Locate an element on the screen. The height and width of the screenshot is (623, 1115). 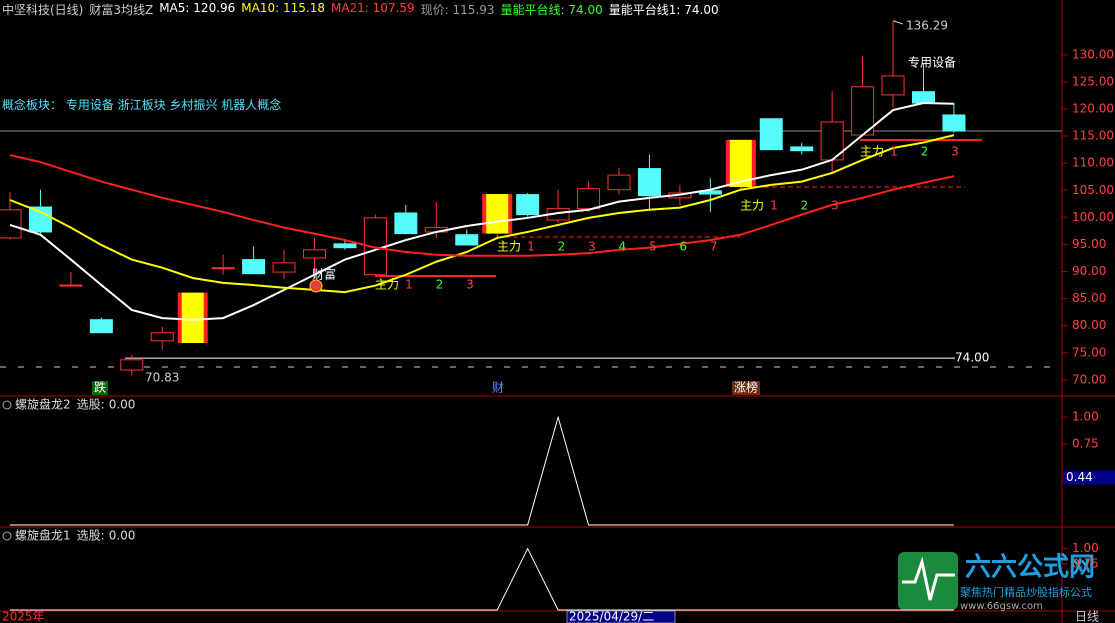
header-label: MA5: is located at coordinates (174, 8).